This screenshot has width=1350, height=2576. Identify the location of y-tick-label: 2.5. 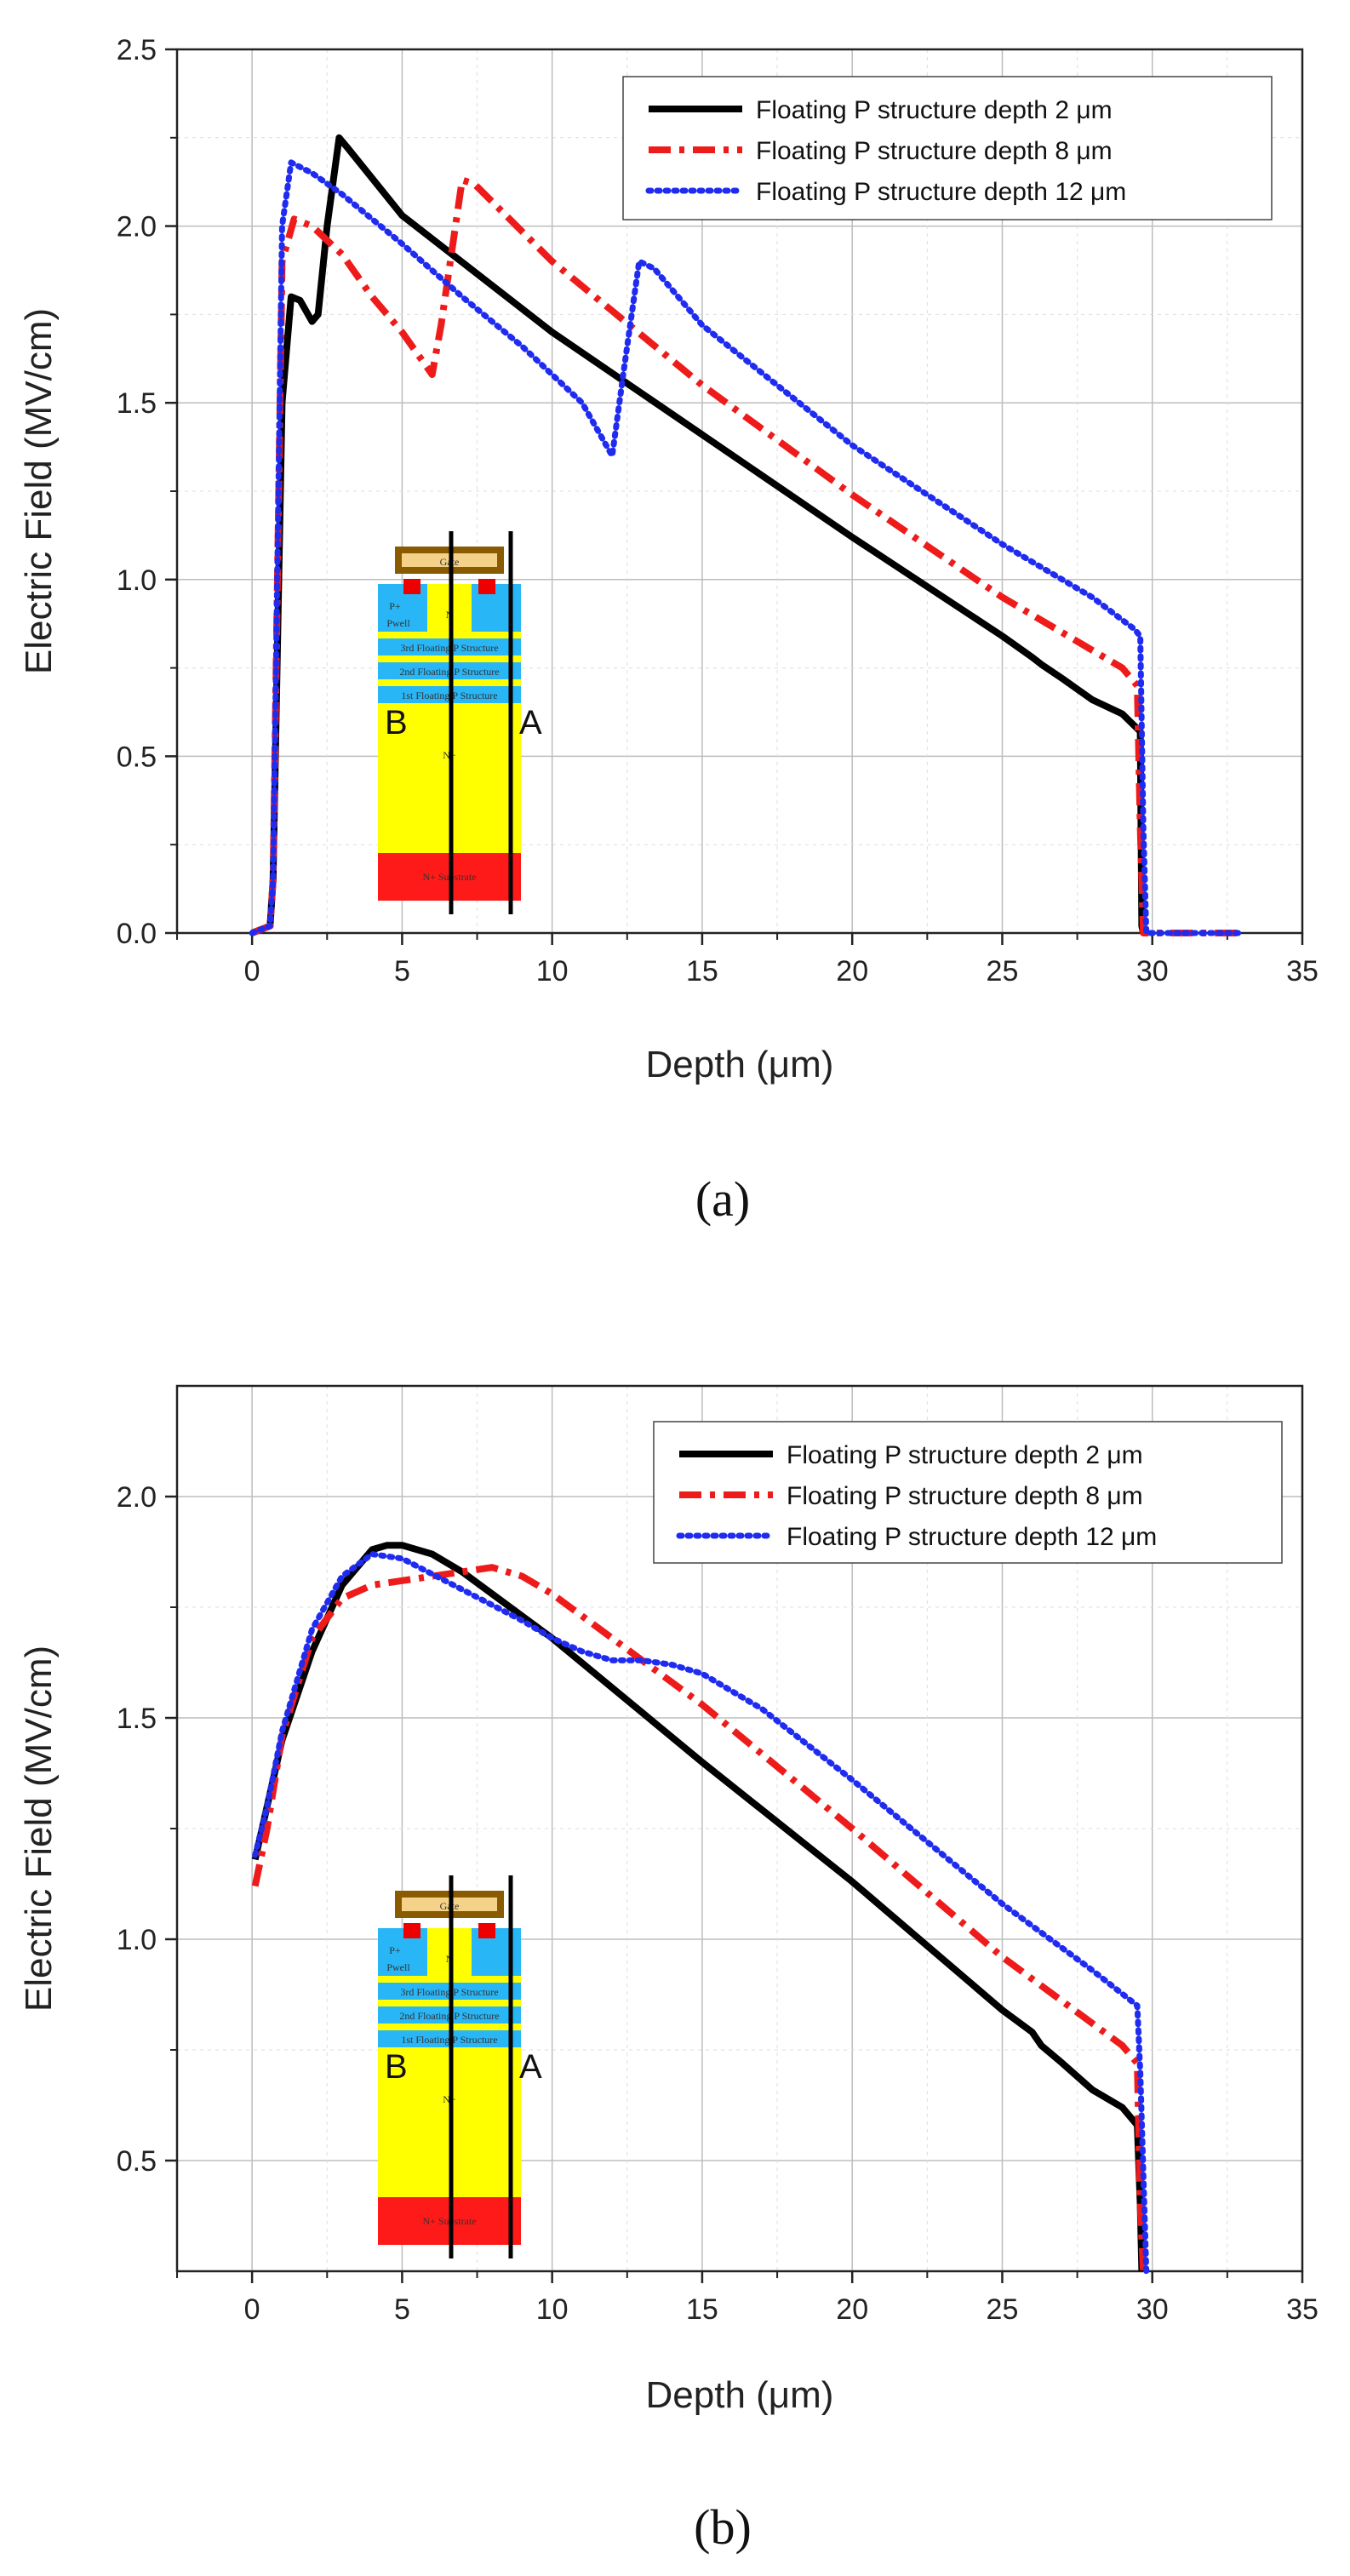
(137, 50).